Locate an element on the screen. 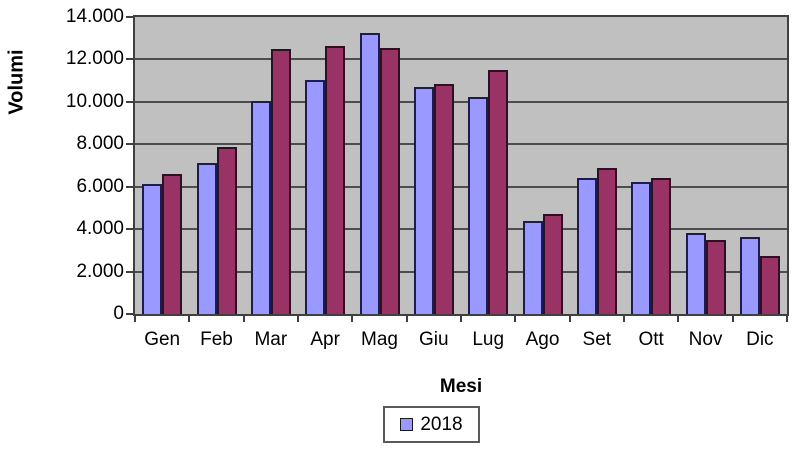 The image size is (800, 451). y-tick-label: 8.000 is located at coordinates (100, 144).